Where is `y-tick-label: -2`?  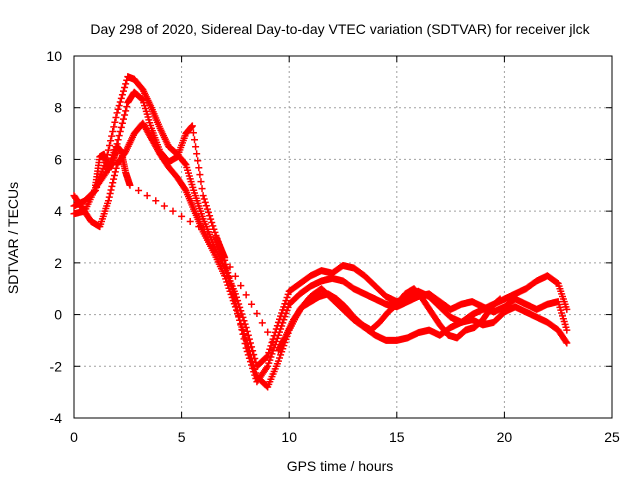
y-tick-label: -2 is located at coordinates (56, 366).